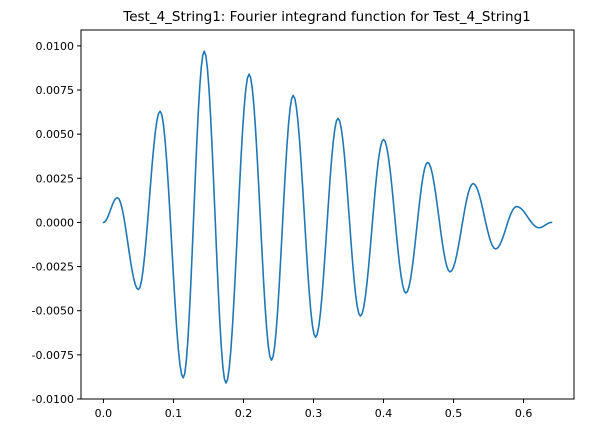 The image size is (592, 433). Describe the element at coordinates (53, 267) in the screenshot. I see `y-tick-label: -0.0025` at that location.